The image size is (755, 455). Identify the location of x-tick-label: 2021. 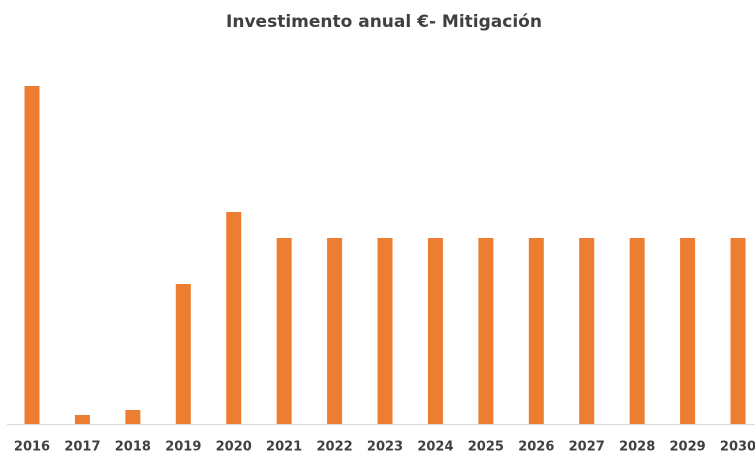
(284, 447).